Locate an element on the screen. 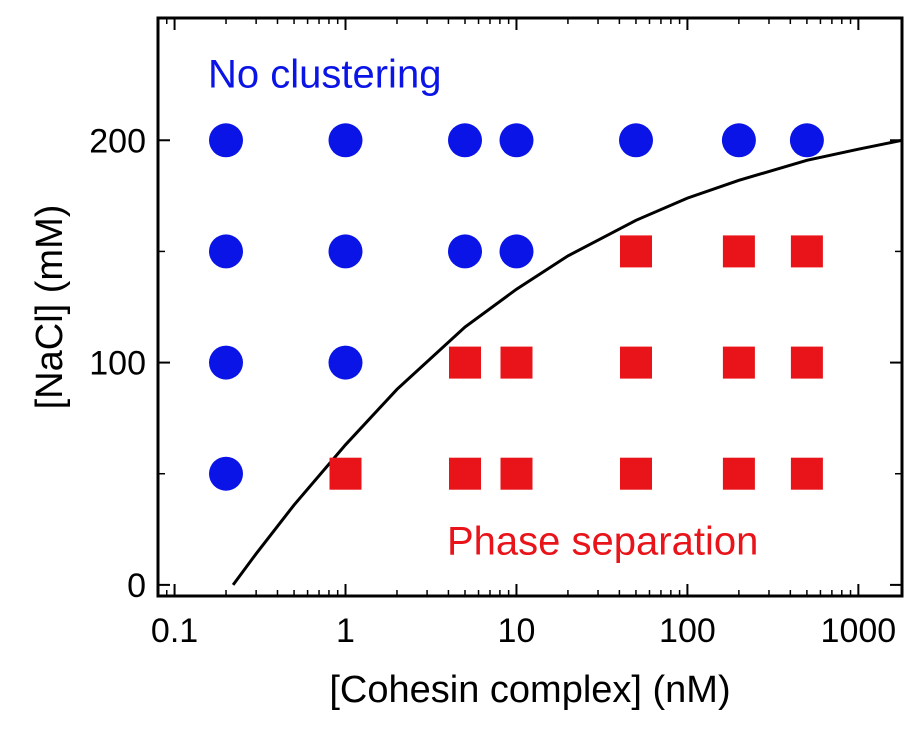  annotation-phase-separation: Phase separation is located at coordinates (602, 541).